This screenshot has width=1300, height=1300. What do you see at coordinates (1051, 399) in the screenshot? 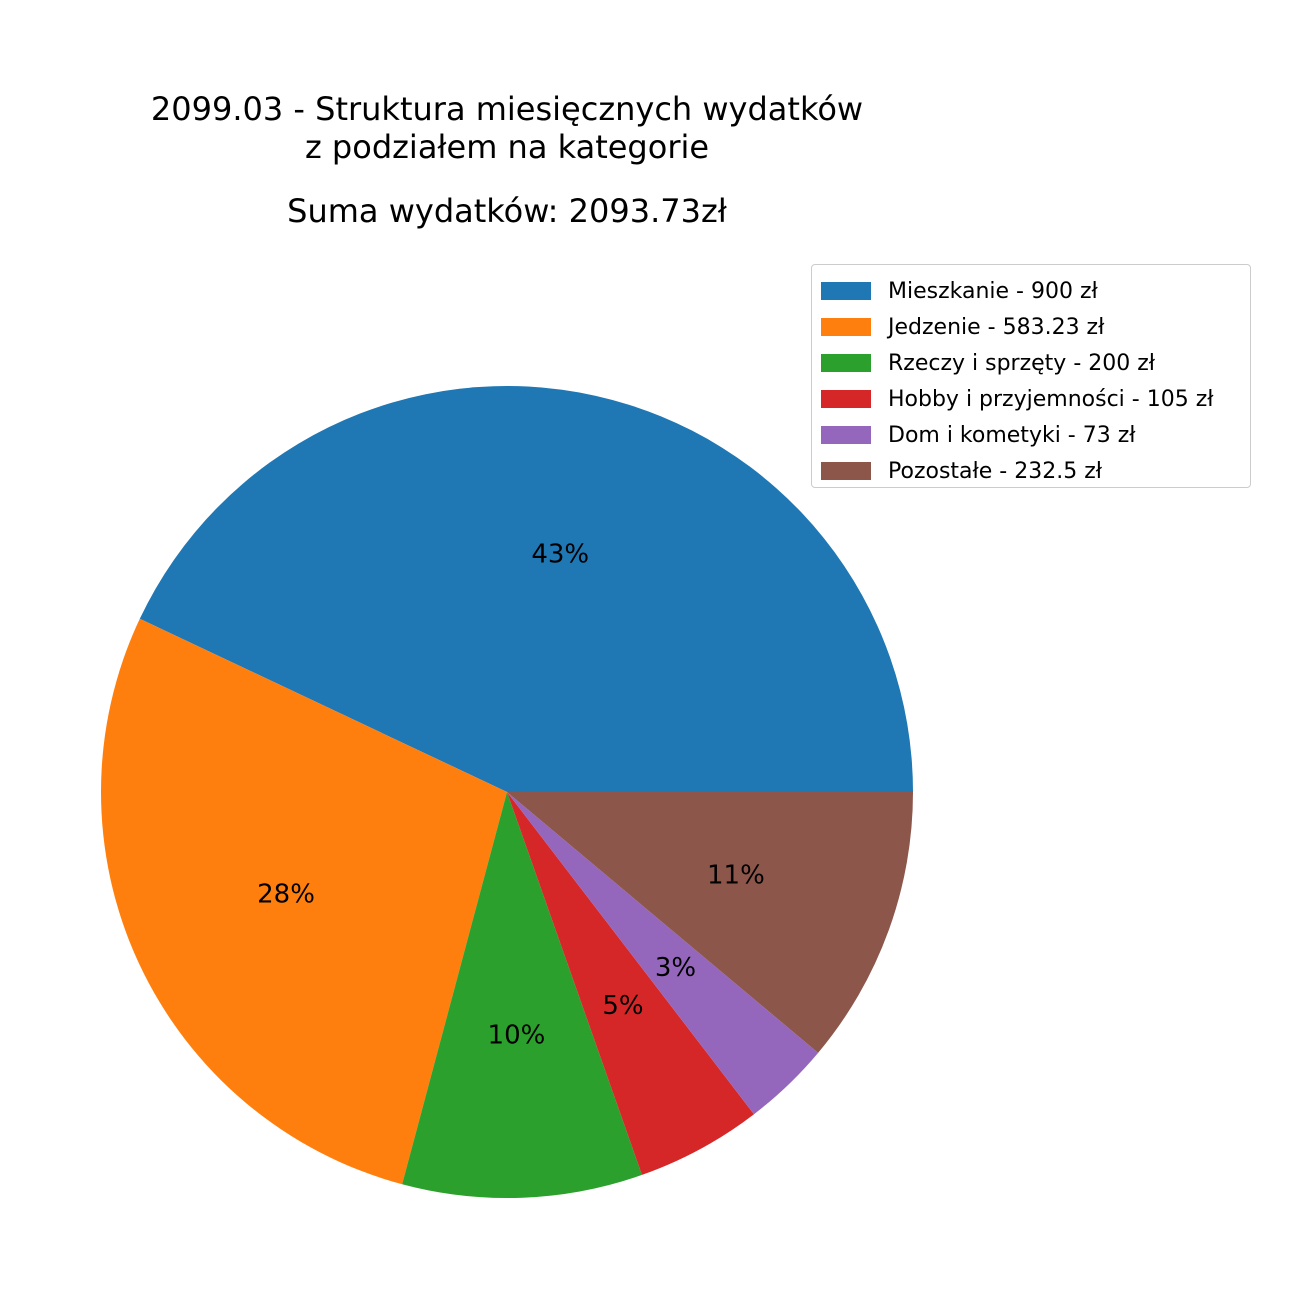
I see `legend-label-3: Hobby i przyjemności - 105 zł` at bounding box center [1051, 399].